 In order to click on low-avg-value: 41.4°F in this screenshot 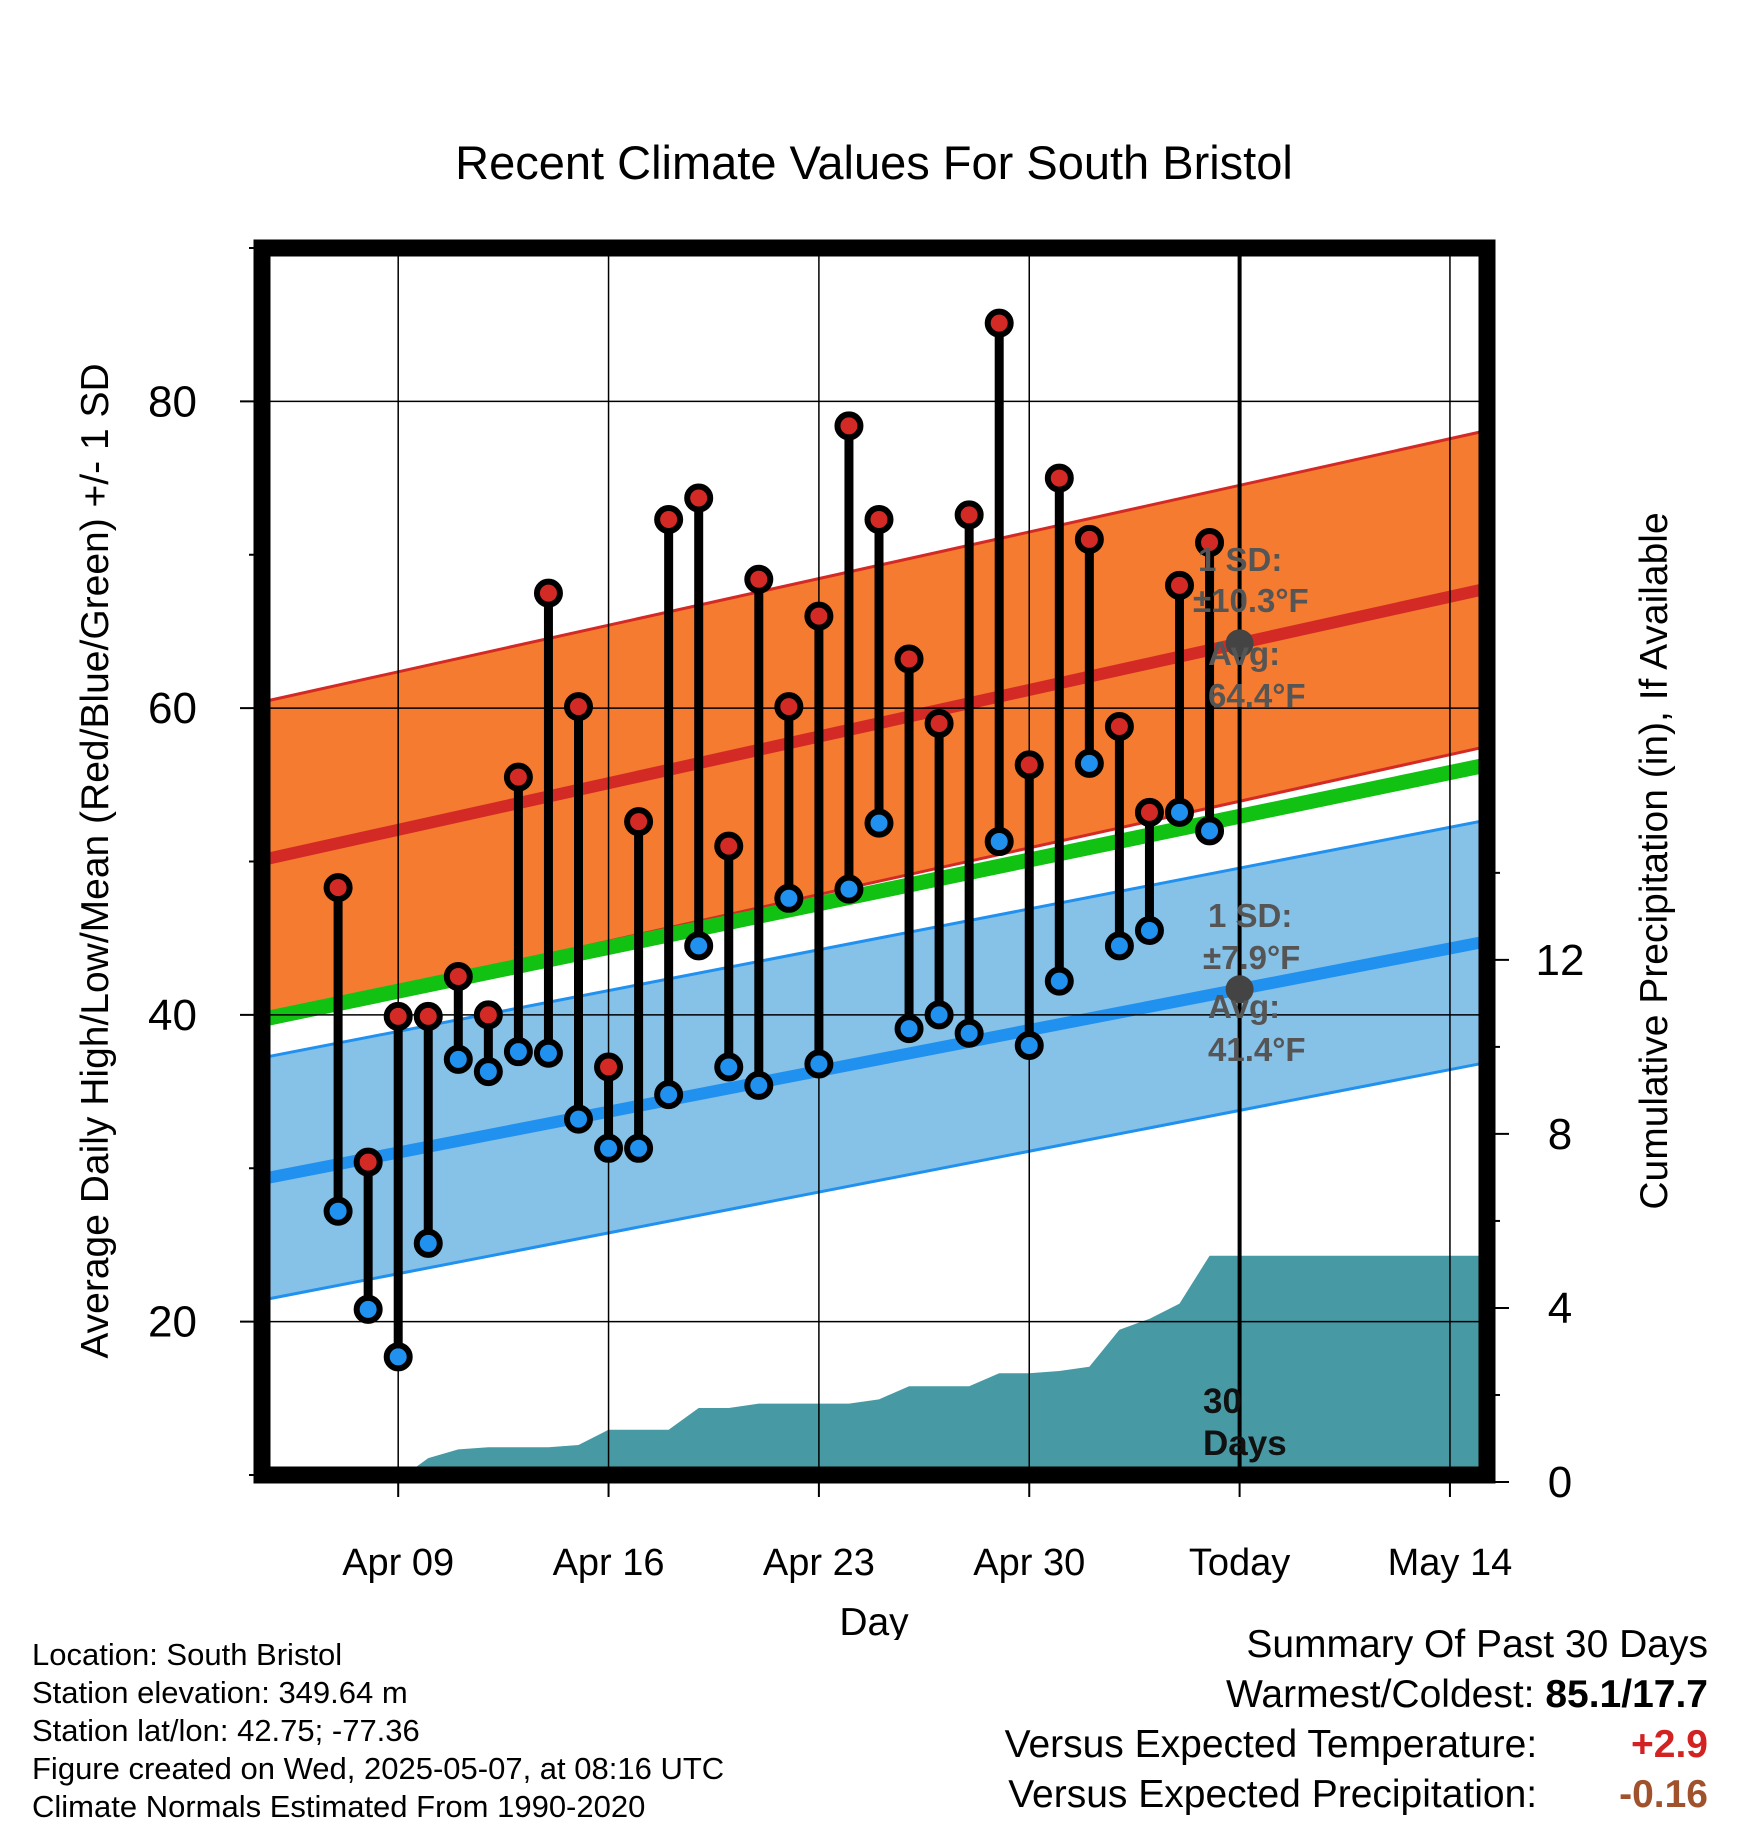, I will do `click(1257, 1049)`.